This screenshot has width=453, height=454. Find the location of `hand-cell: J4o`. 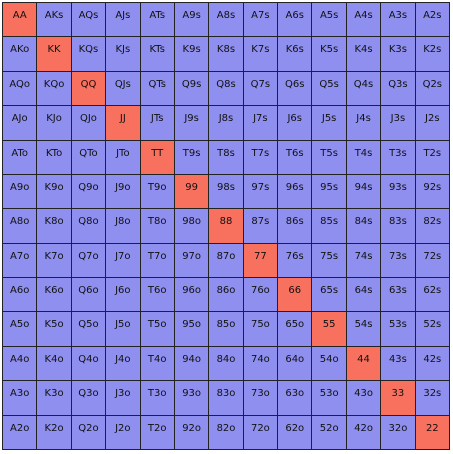

hand-cell: J4o is located at coordinates (123, 364).